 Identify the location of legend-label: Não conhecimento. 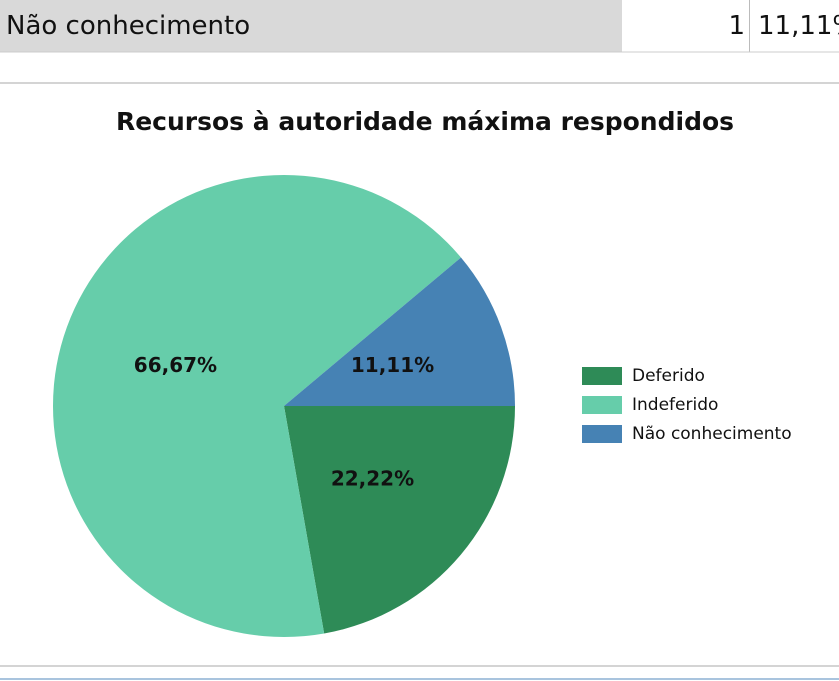
(712, 434).